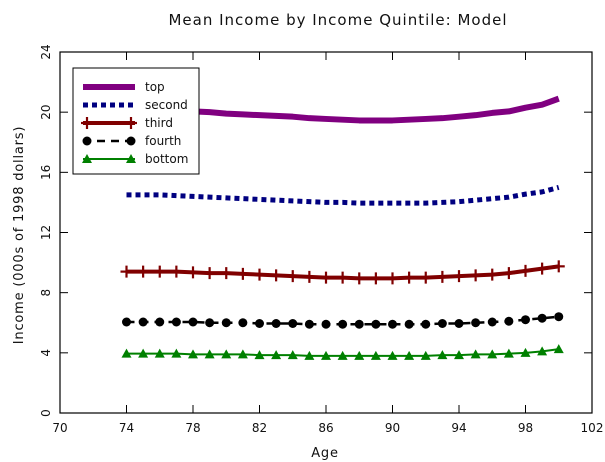 This screenshot has height=462, width=605. Describe the element at coordinates (46, 112) in the screenshot. I see `y-tick-label: 20` at that location.